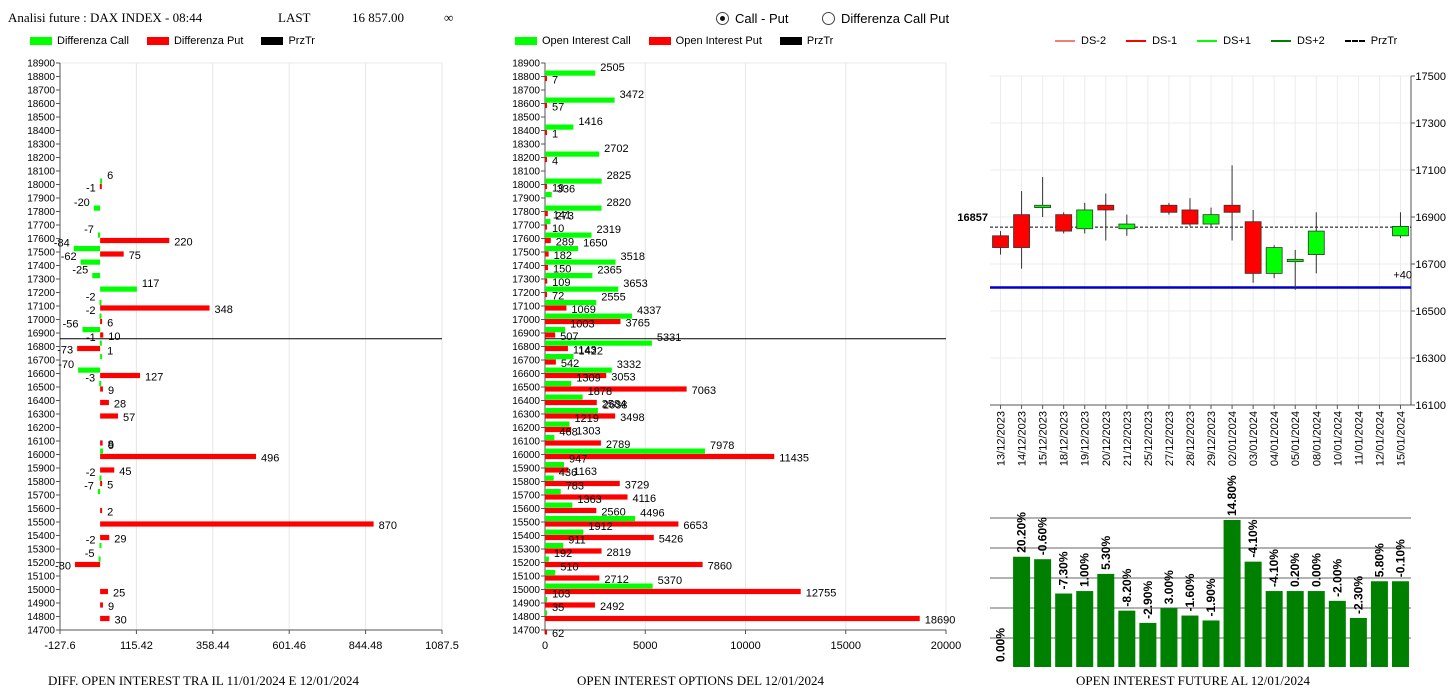  I want to click on y-tick-label: 16700, so click(41, 361).